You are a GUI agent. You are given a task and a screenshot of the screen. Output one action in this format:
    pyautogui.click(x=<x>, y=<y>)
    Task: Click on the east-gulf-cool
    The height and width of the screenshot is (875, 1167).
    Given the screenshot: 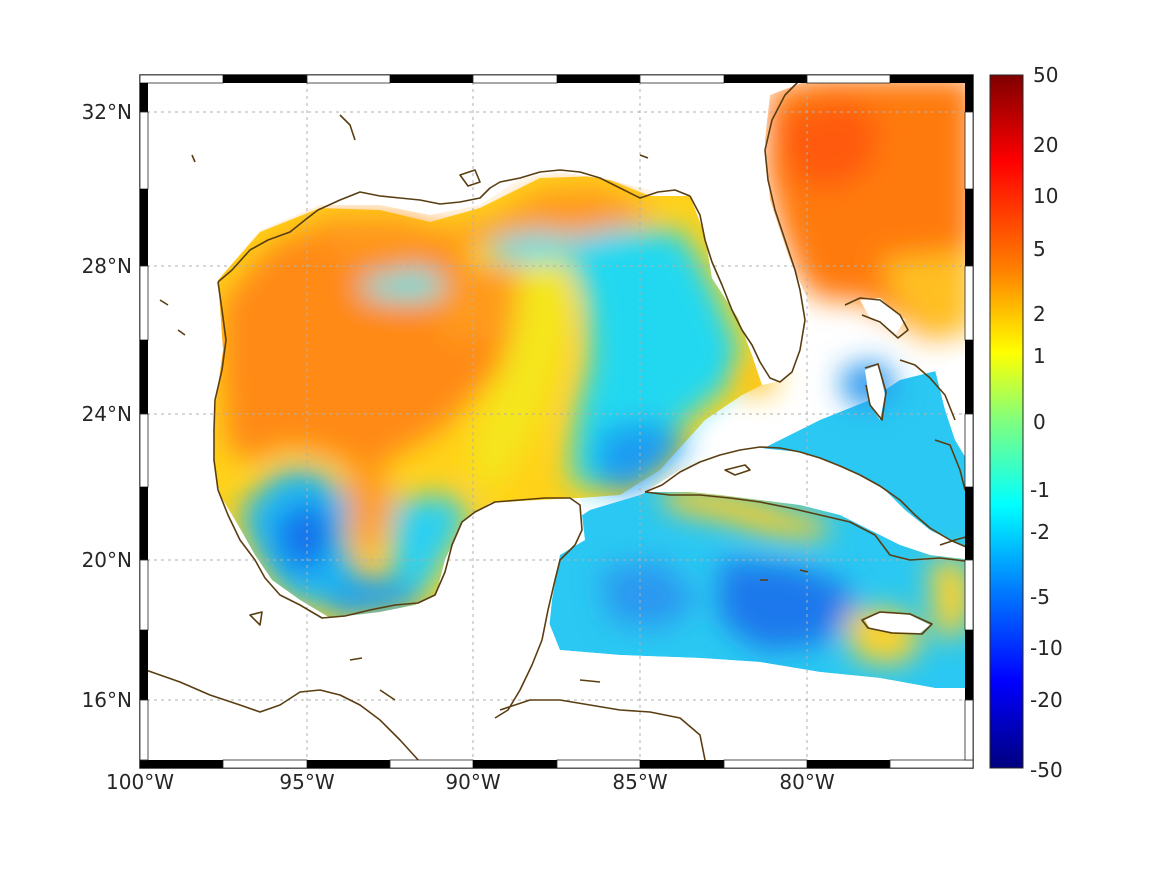 What is the action you would take?
    pyautogui.click(x=650, y=359)
    